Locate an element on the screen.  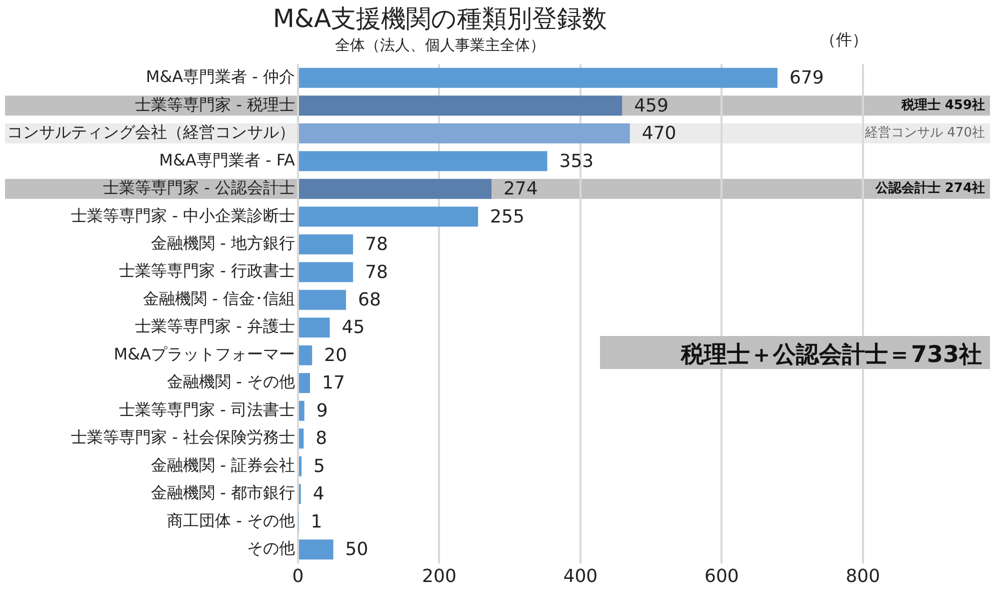
callout-box: 税理士＋公認会計士＝733社 is located at coordinates (795, 352).